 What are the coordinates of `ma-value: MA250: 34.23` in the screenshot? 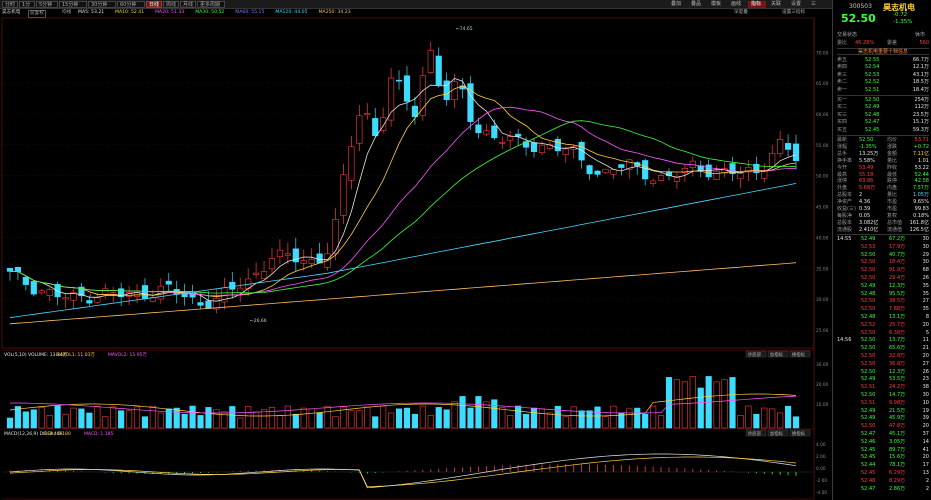 It's located at (334, 12).